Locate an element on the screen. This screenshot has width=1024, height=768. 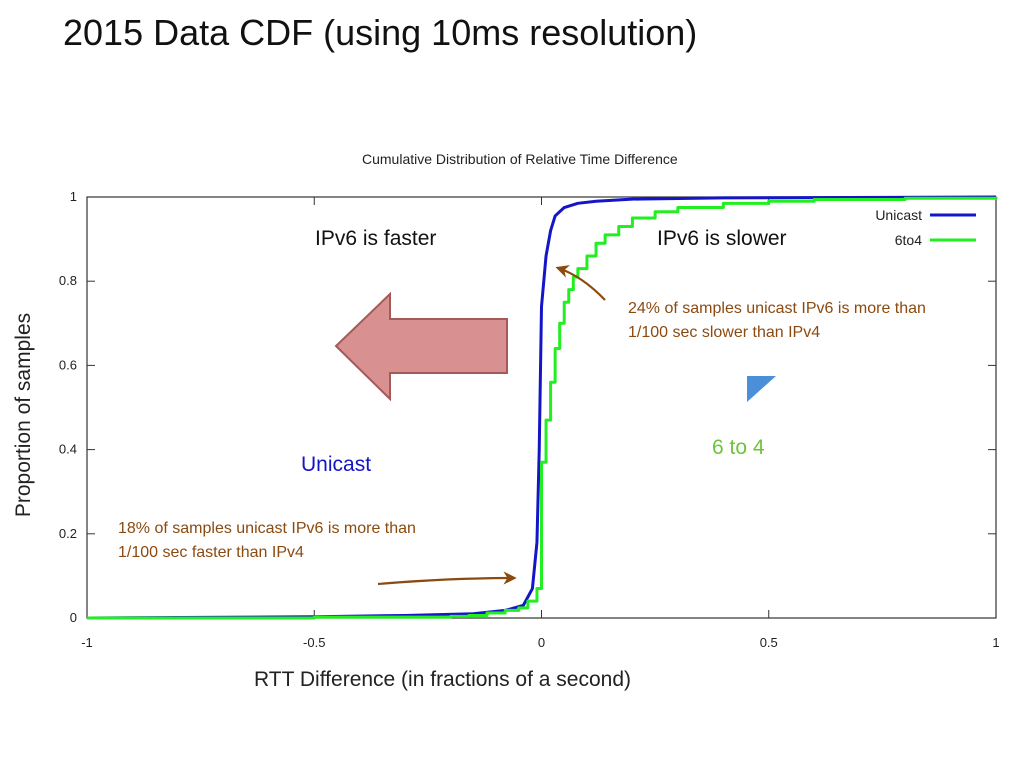
y-tick-label: 0.6 is located at coordinates (68, 364).